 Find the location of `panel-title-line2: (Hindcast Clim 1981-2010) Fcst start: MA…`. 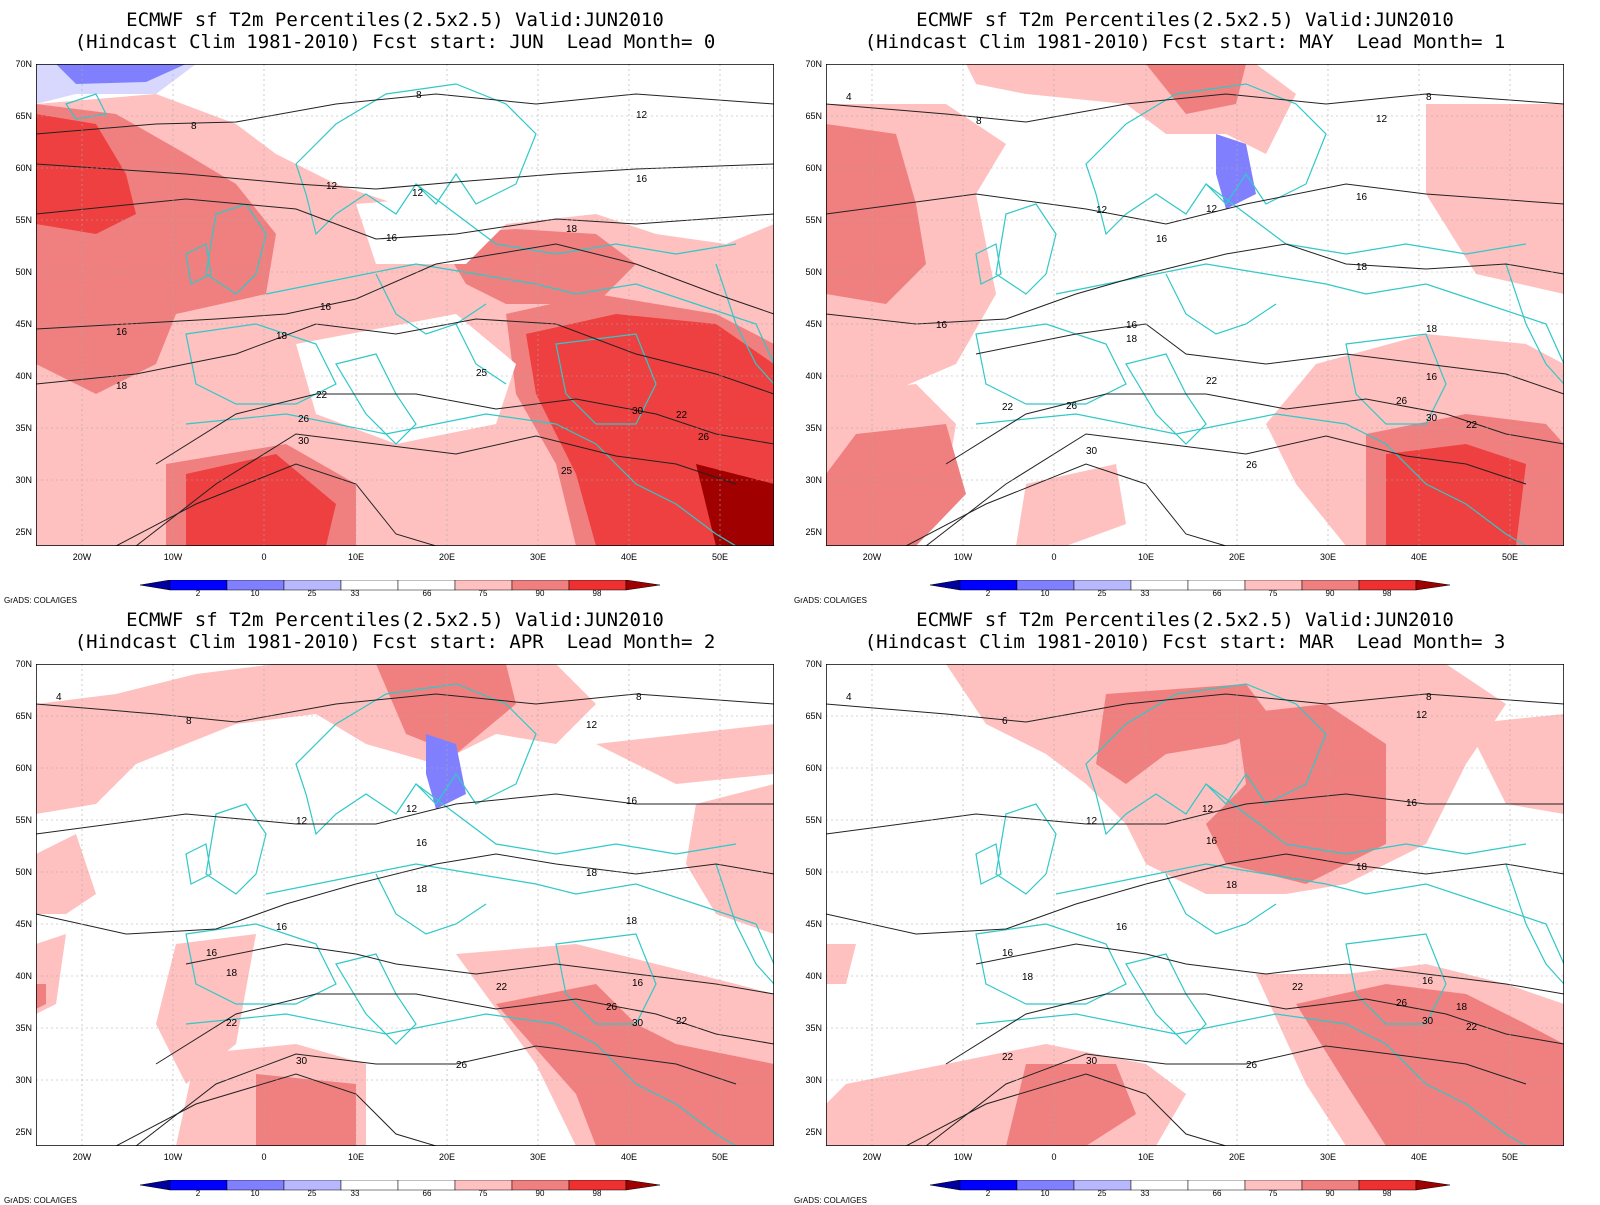

panel-title-line2: (Hindcast Clim 1981-2010) Fcst start: MA… is located at coordinates (1185, 42).